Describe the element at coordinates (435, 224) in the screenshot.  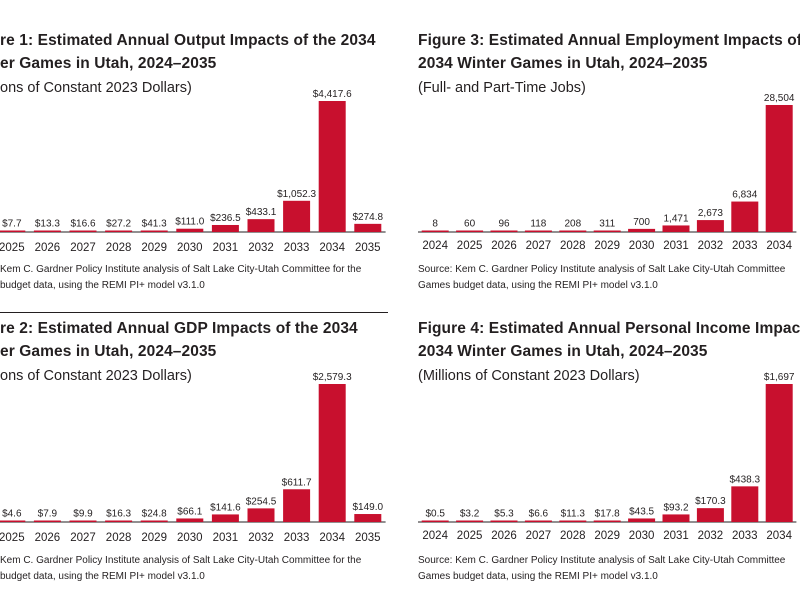
I see `data-label-2024: 8` at that location.